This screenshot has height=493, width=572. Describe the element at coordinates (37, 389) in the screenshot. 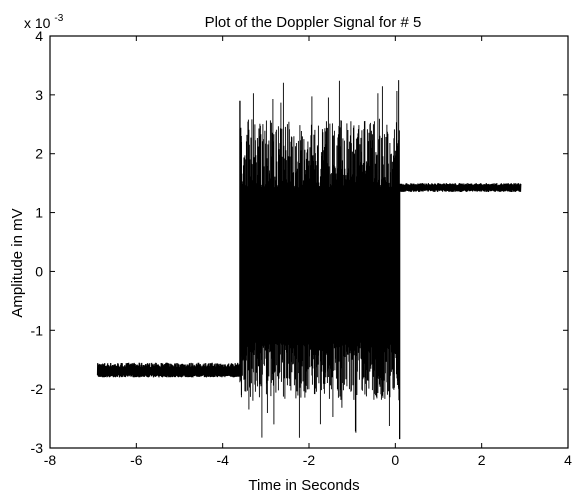

I see `y-tick-label: -2` at that location.